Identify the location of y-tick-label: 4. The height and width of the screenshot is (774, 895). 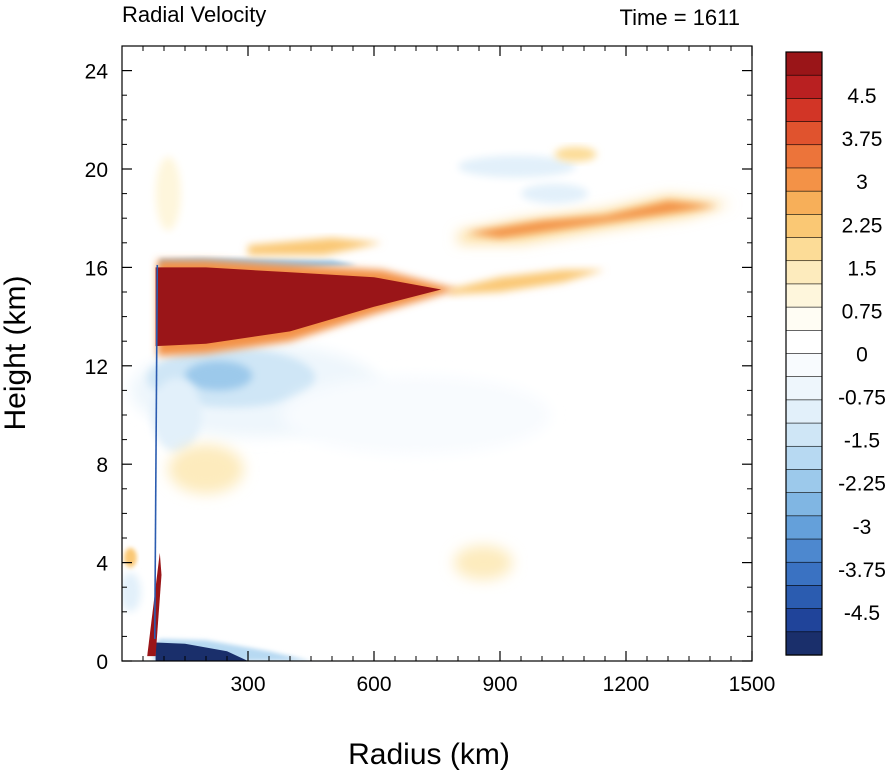
(102, 564).